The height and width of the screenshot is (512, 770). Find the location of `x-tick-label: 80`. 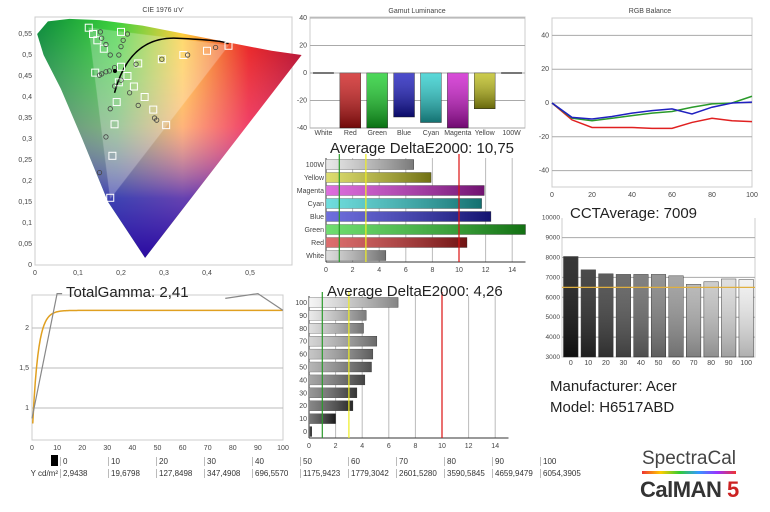

x-tick-label: 80 is located at coordinates (712, 195).